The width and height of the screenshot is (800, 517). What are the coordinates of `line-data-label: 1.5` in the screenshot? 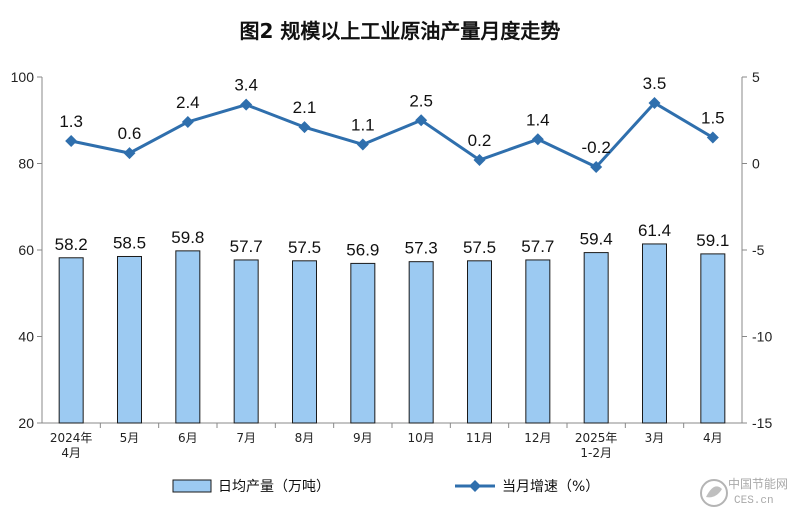 It's located at (713, 118).